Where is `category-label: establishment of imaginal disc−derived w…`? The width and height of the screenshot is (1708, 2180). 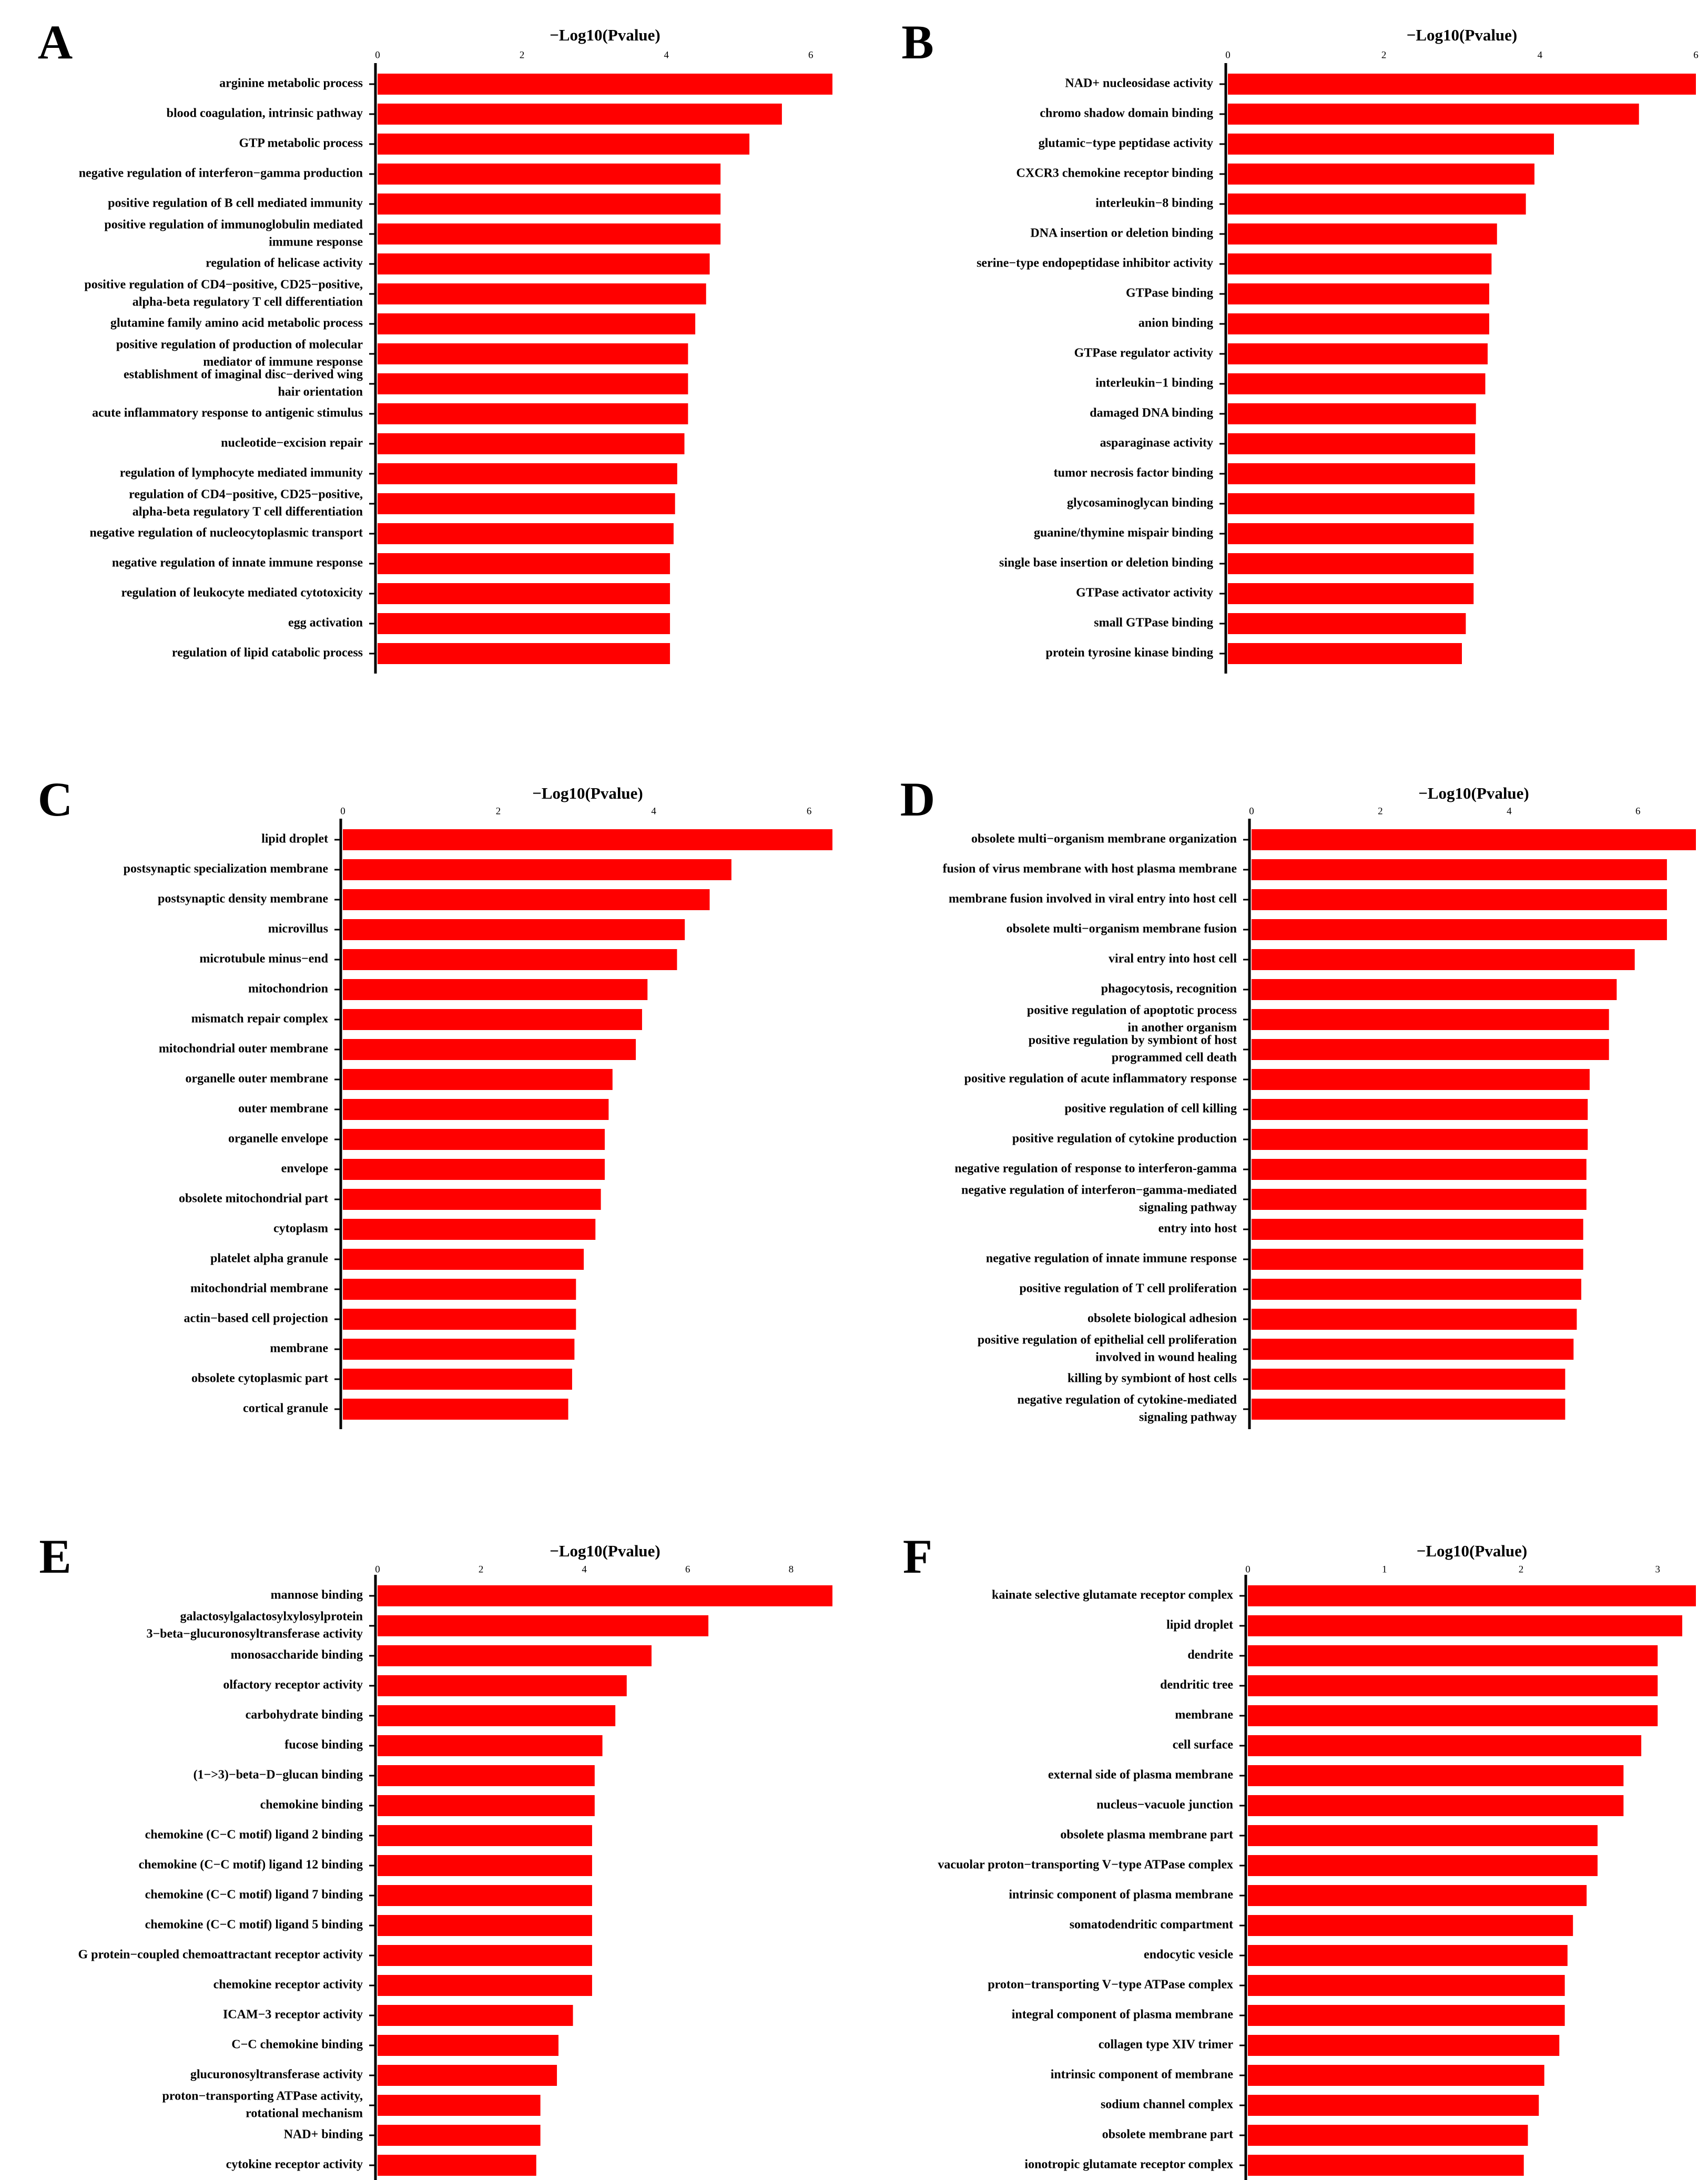
category-label: establishment of imaginal disc−derived w… is located at coordinates (243, 384).